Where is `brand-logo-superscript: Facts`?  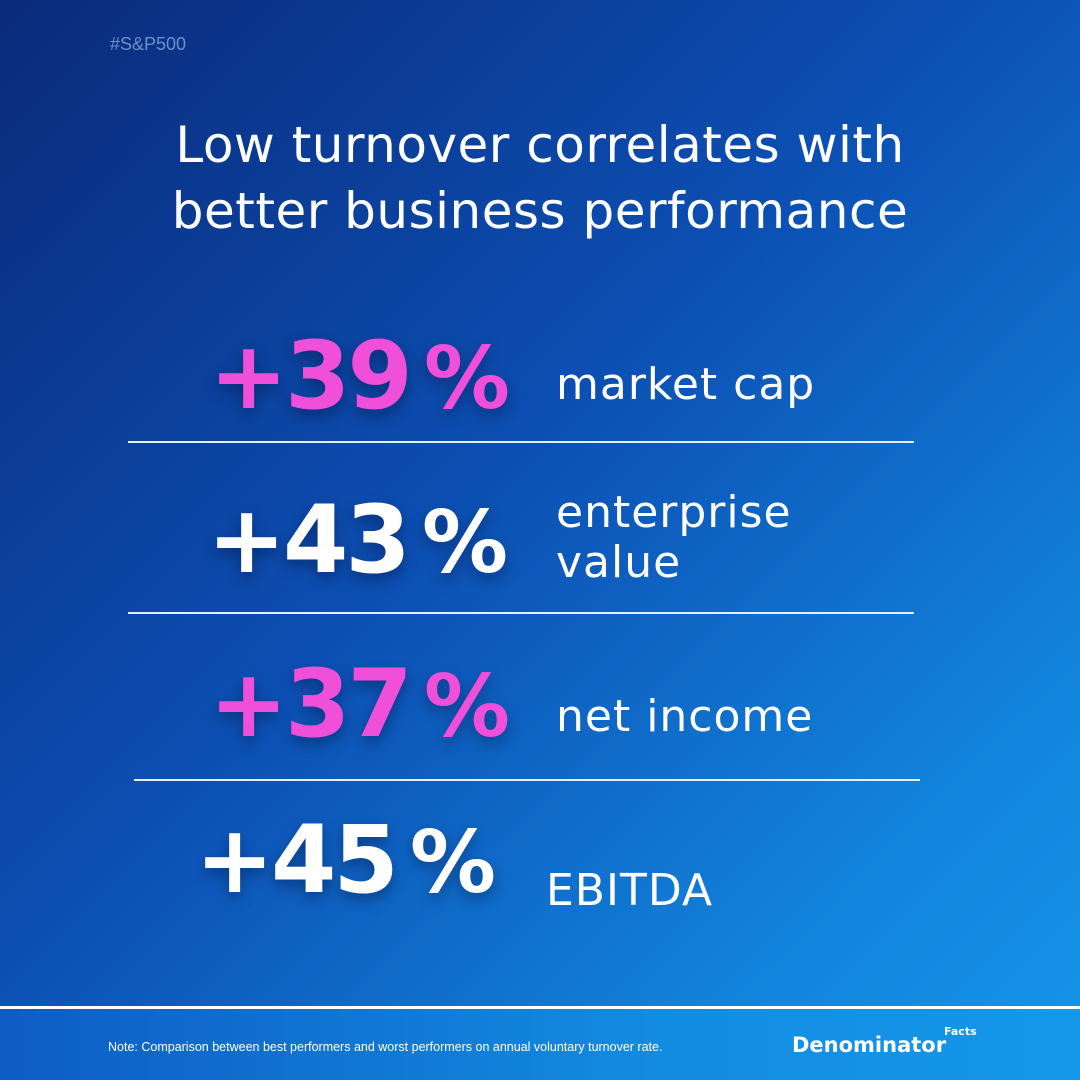
brand-logo-superscript: Facts is located at coordinates (960, 1031).